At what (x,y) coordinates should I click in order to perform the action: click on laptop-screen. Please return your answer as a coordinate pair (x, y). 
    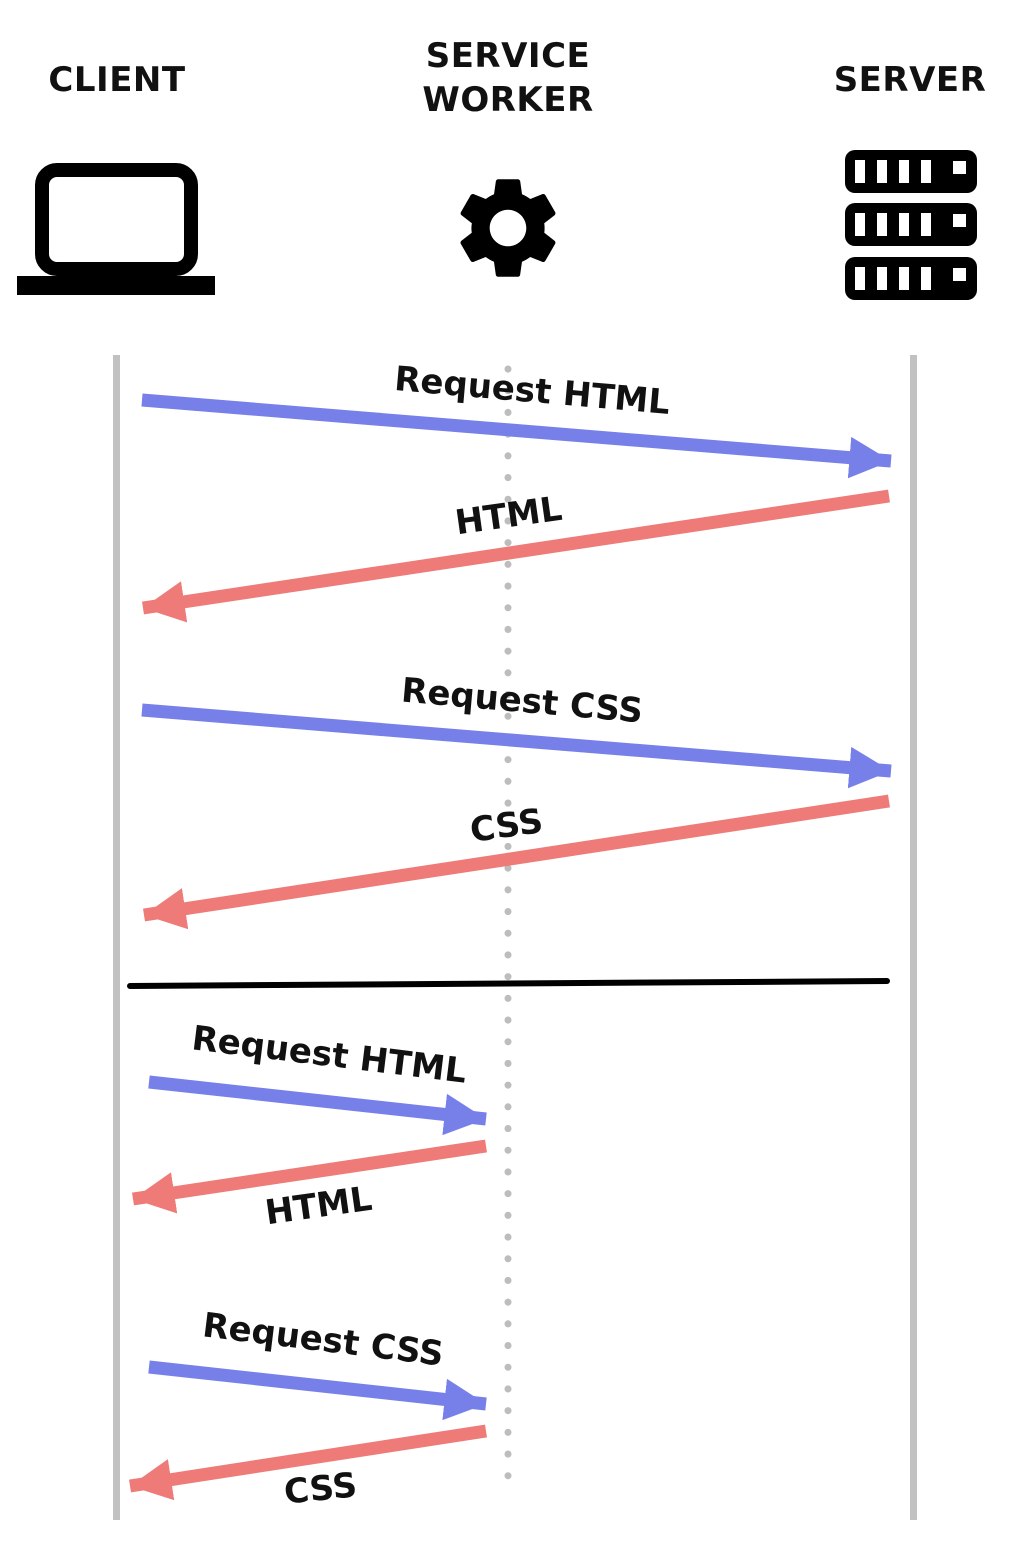
    Looking at the image, I should click on (116, 219).